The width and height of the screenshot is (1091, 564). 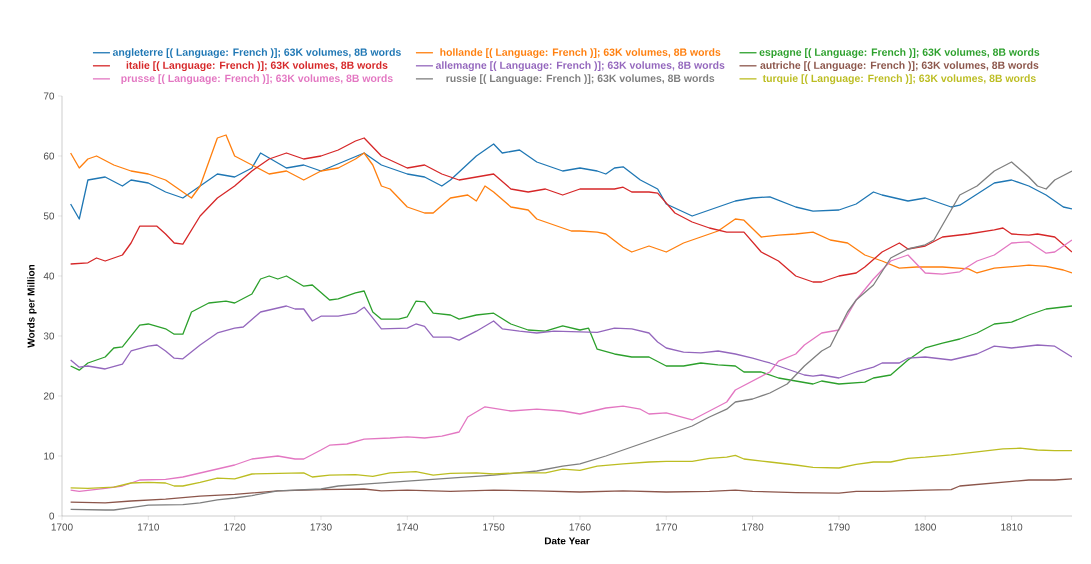 What do you see at coordinates (407, 527) in the screenshot?
I see `x-tick-label: 1740` at bounding box center [407, 527].